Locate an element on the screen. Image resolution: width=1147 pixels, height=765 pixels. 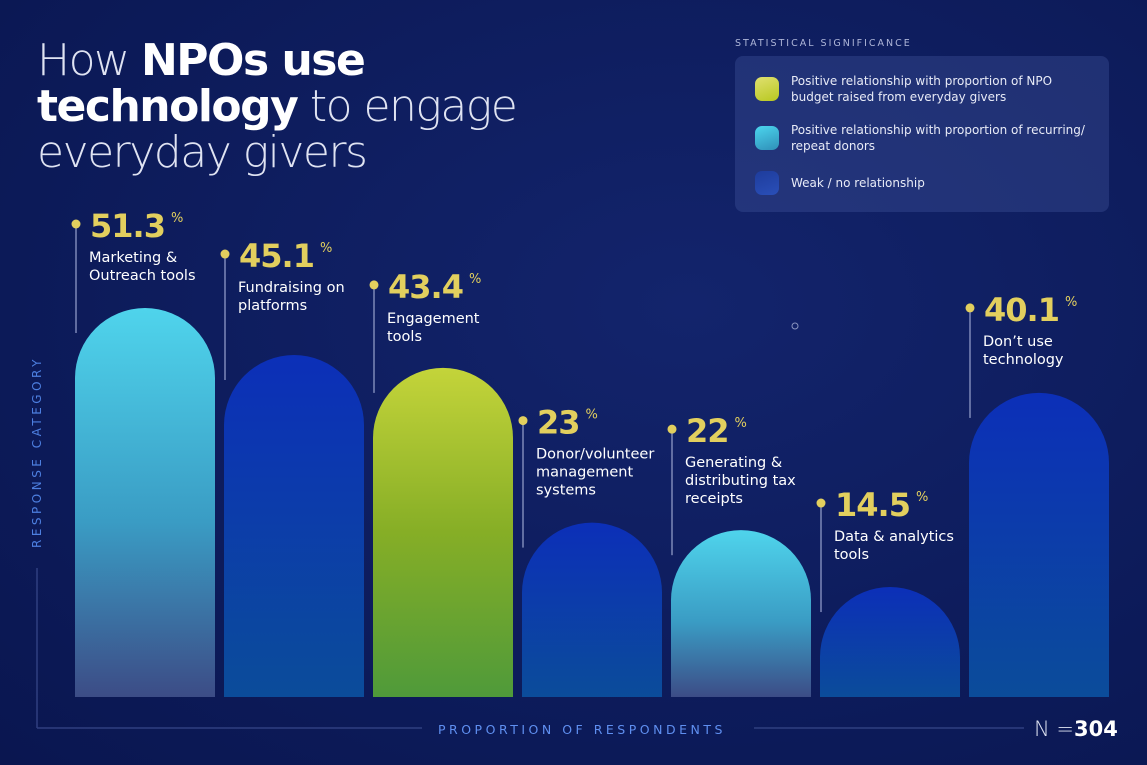
category-label: management is located at coordinates (584, 473).